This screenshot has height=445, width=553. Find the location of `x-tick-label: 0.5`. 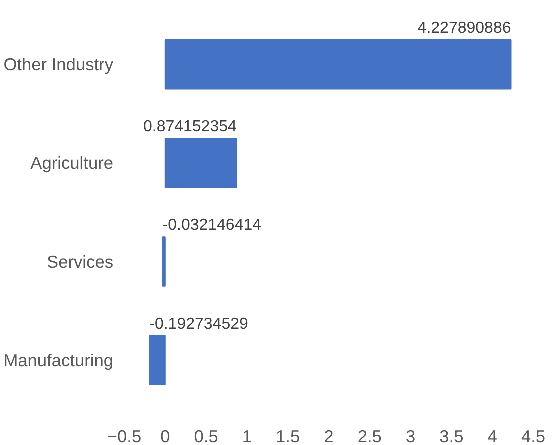

x-tick-label: 0.5 is located at coordinates (206, 435).